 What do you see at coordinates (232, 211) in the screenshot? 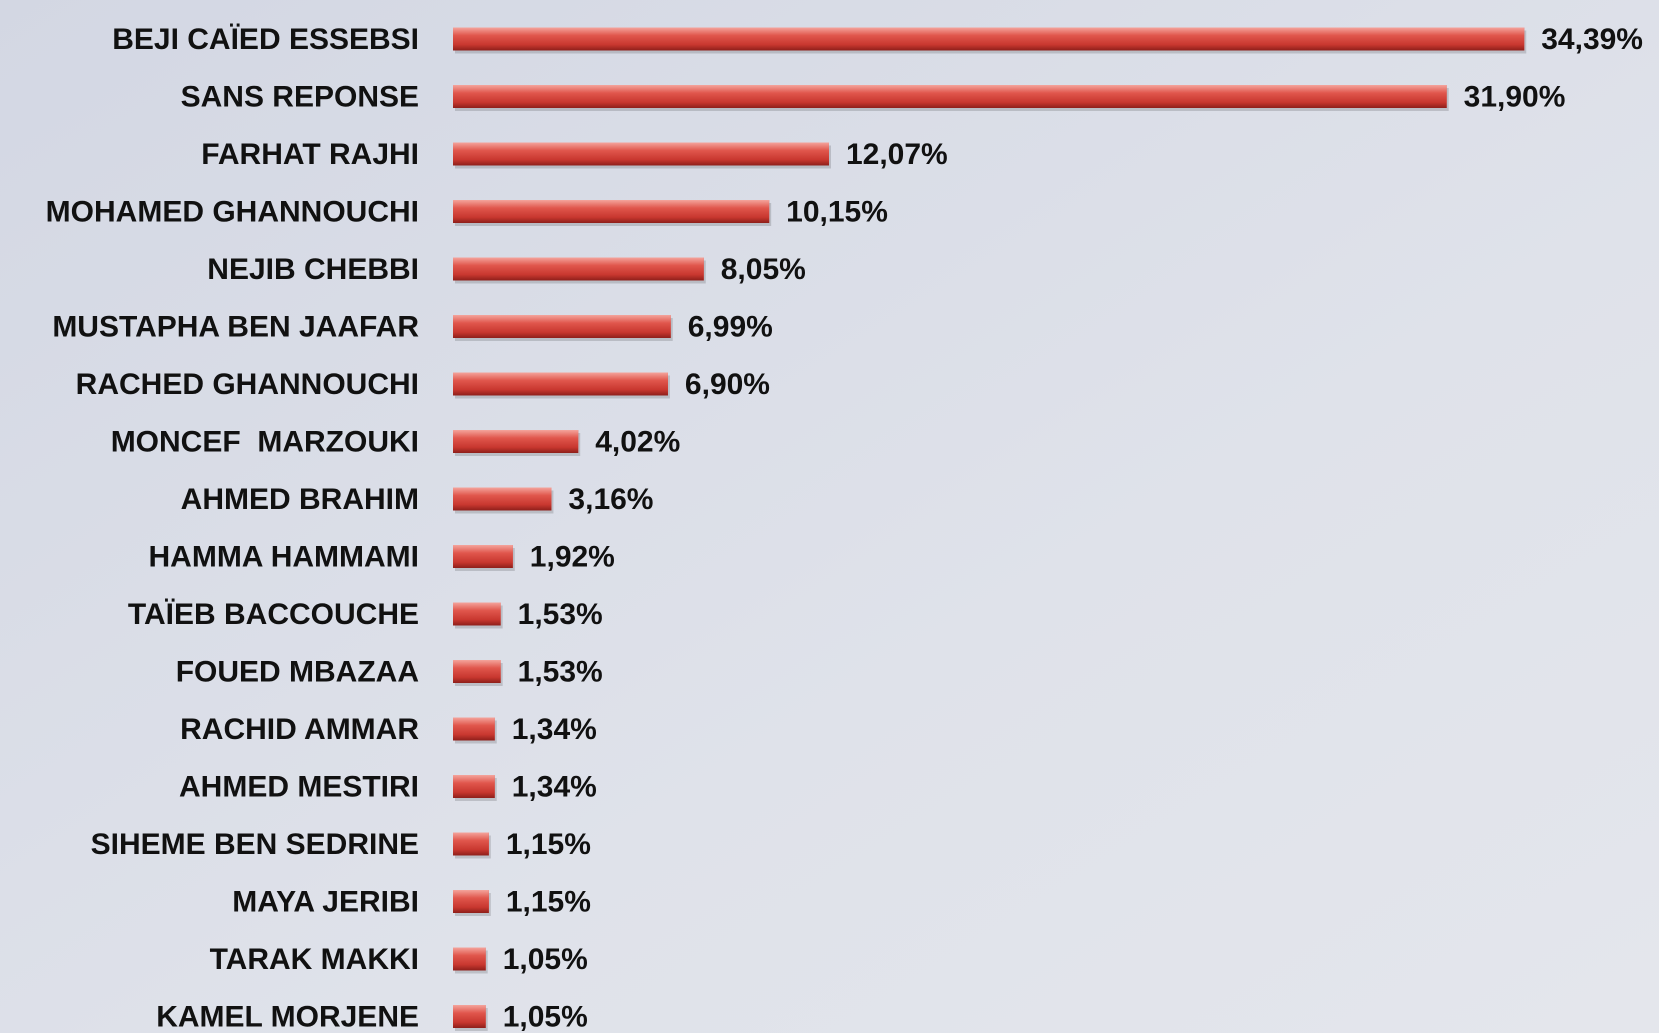
I see `category-label: MOHAMED GHANNOUCHI` at bounding box center [232, 211].